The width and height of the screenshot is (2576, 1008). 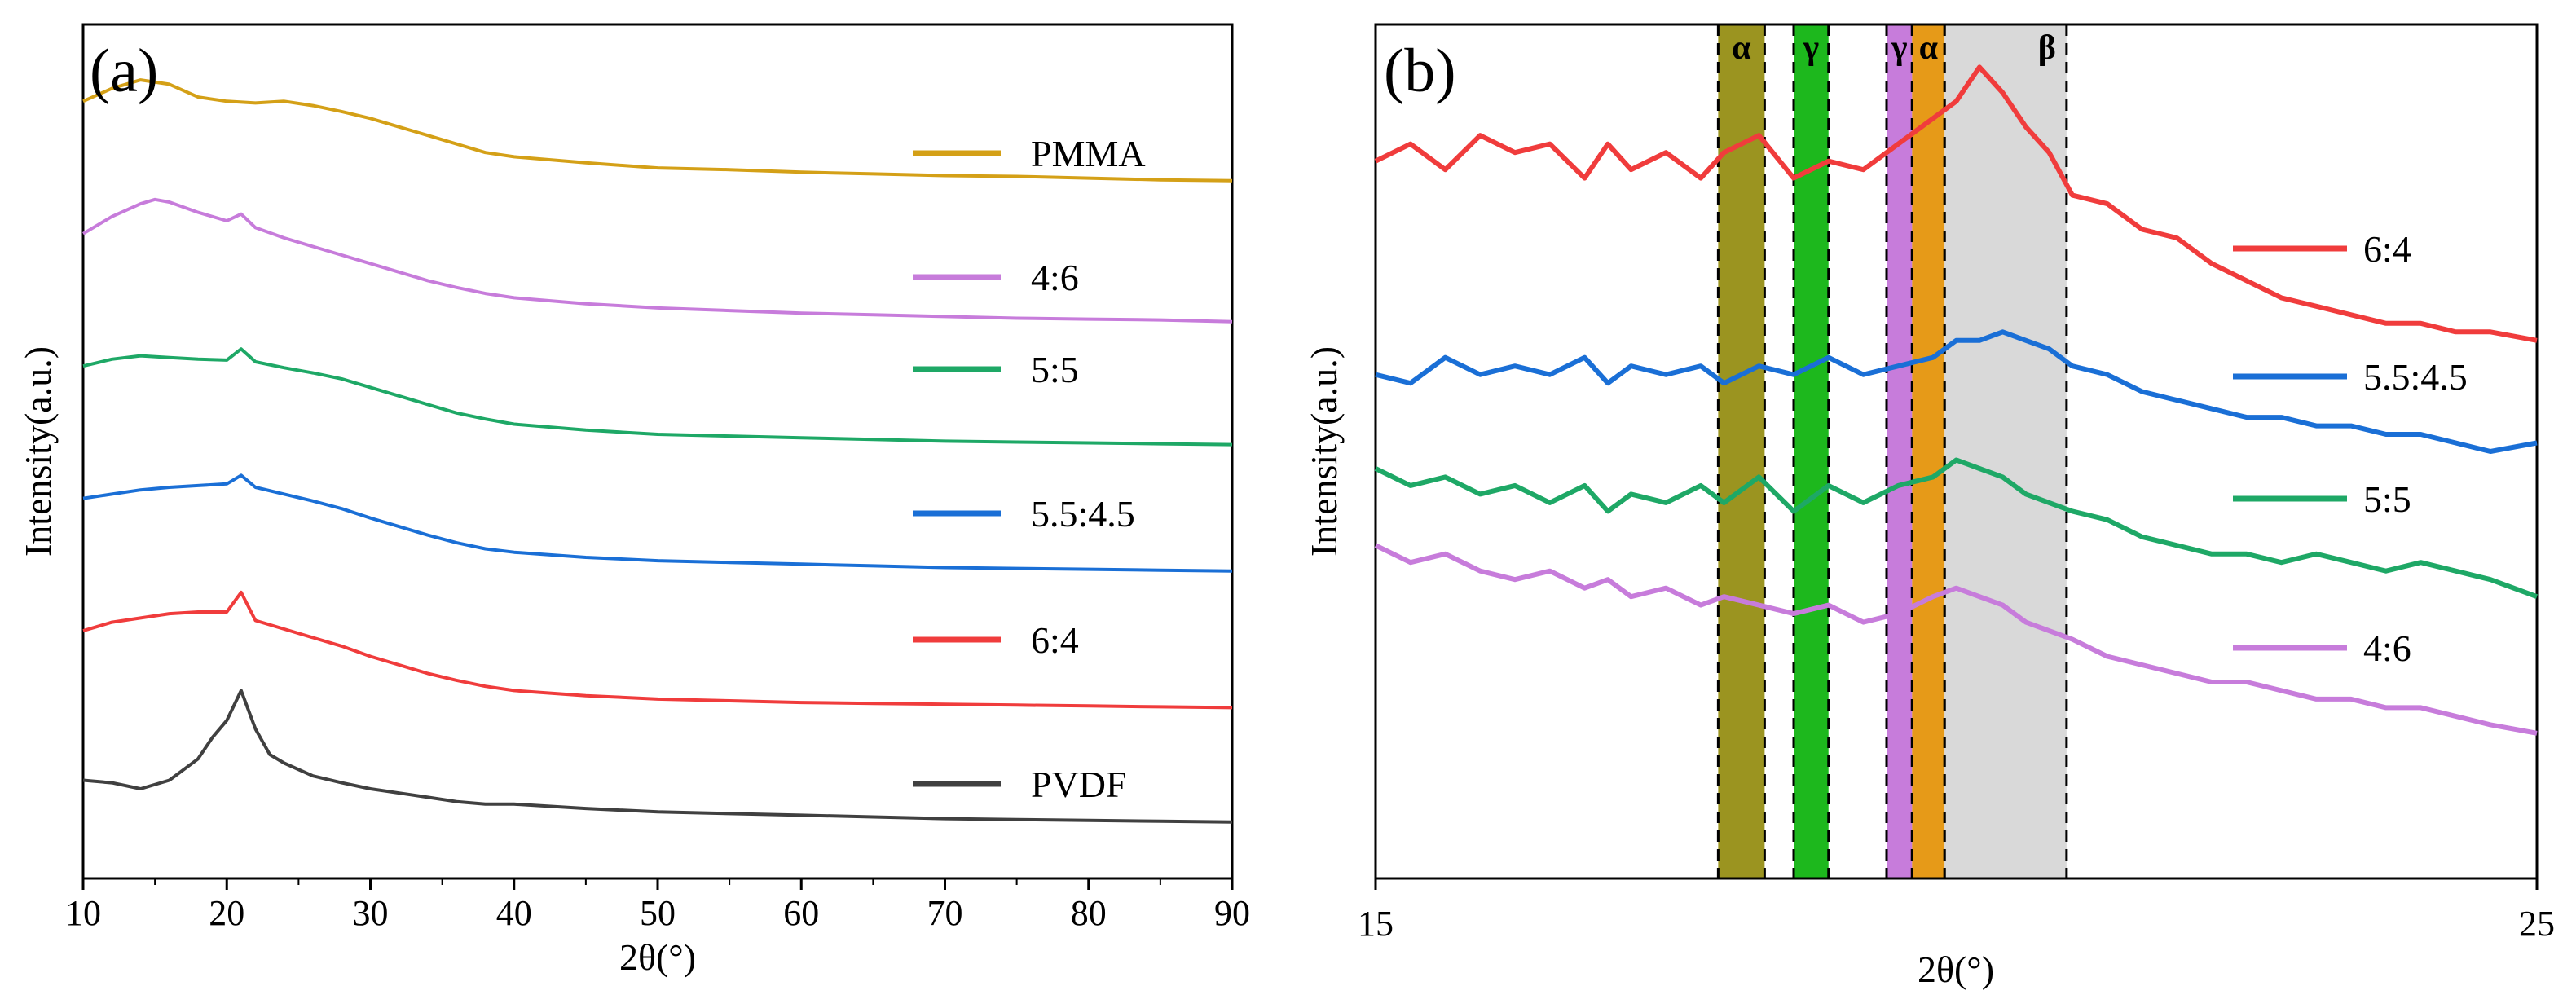 I want to click on panel-a-label: (a), so click(x=124, y=71).